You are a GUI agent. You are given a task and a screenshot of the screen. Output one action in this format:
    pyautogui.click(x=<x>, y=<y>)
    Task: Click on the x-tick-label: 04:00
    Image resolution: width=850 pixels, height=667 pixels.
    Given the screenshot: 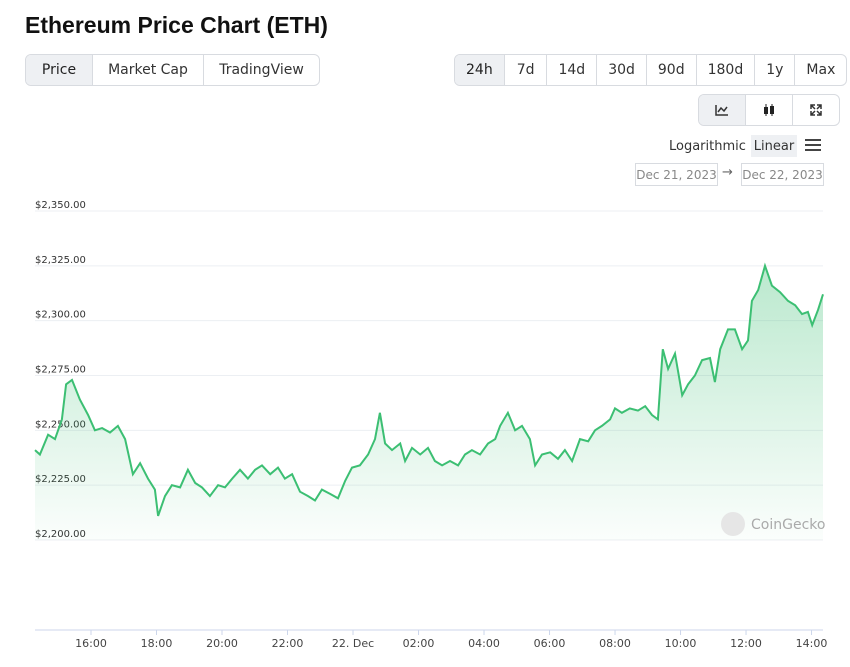 What is the action you would take?
    pyautogui.click(x=484, y=643)
    